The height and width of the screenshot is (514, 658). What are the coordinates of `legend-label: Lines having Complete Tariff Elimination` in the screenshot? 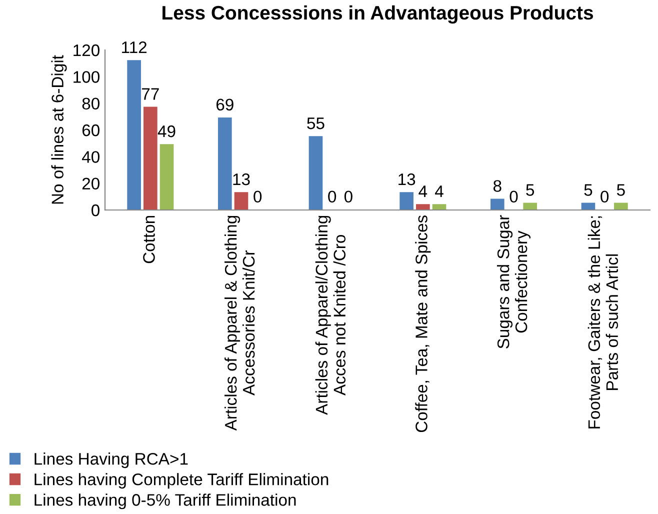 It's located at (181, 481).